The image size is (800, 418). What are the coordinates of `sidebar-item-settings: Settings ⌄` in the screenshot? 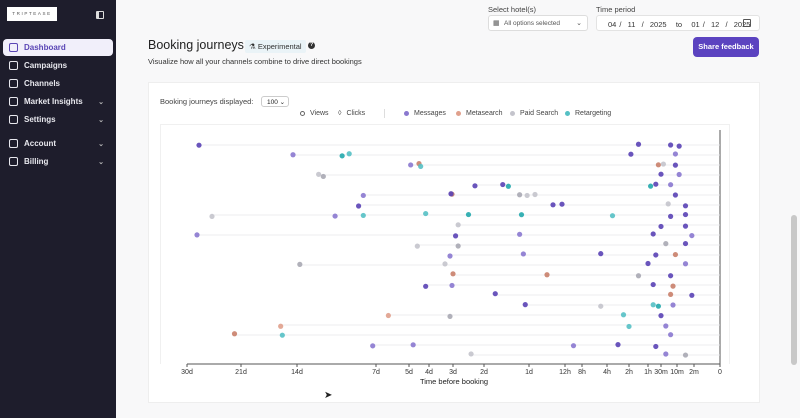 It's located at (58, 119).